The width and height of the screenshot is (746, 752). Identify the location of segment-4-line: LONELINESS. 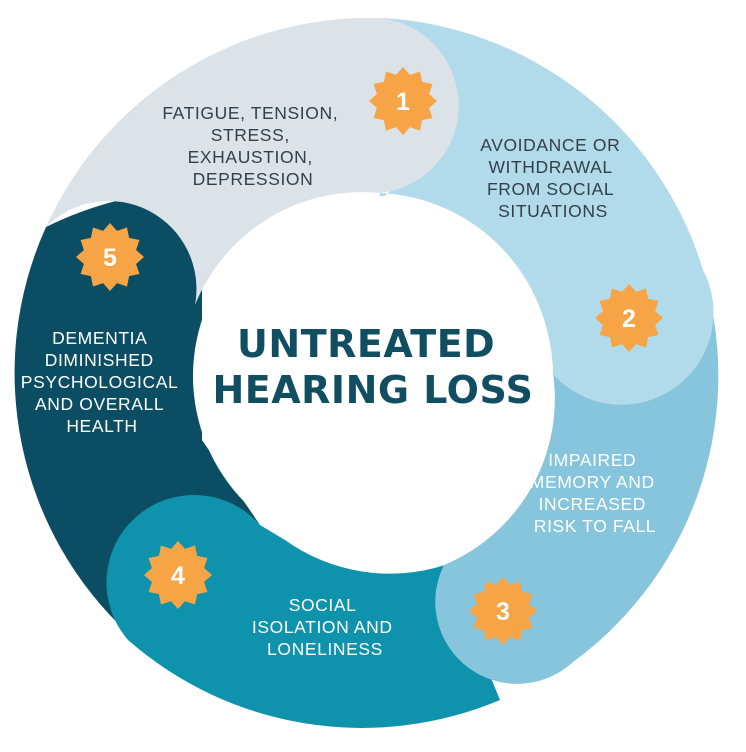
(325, 649).